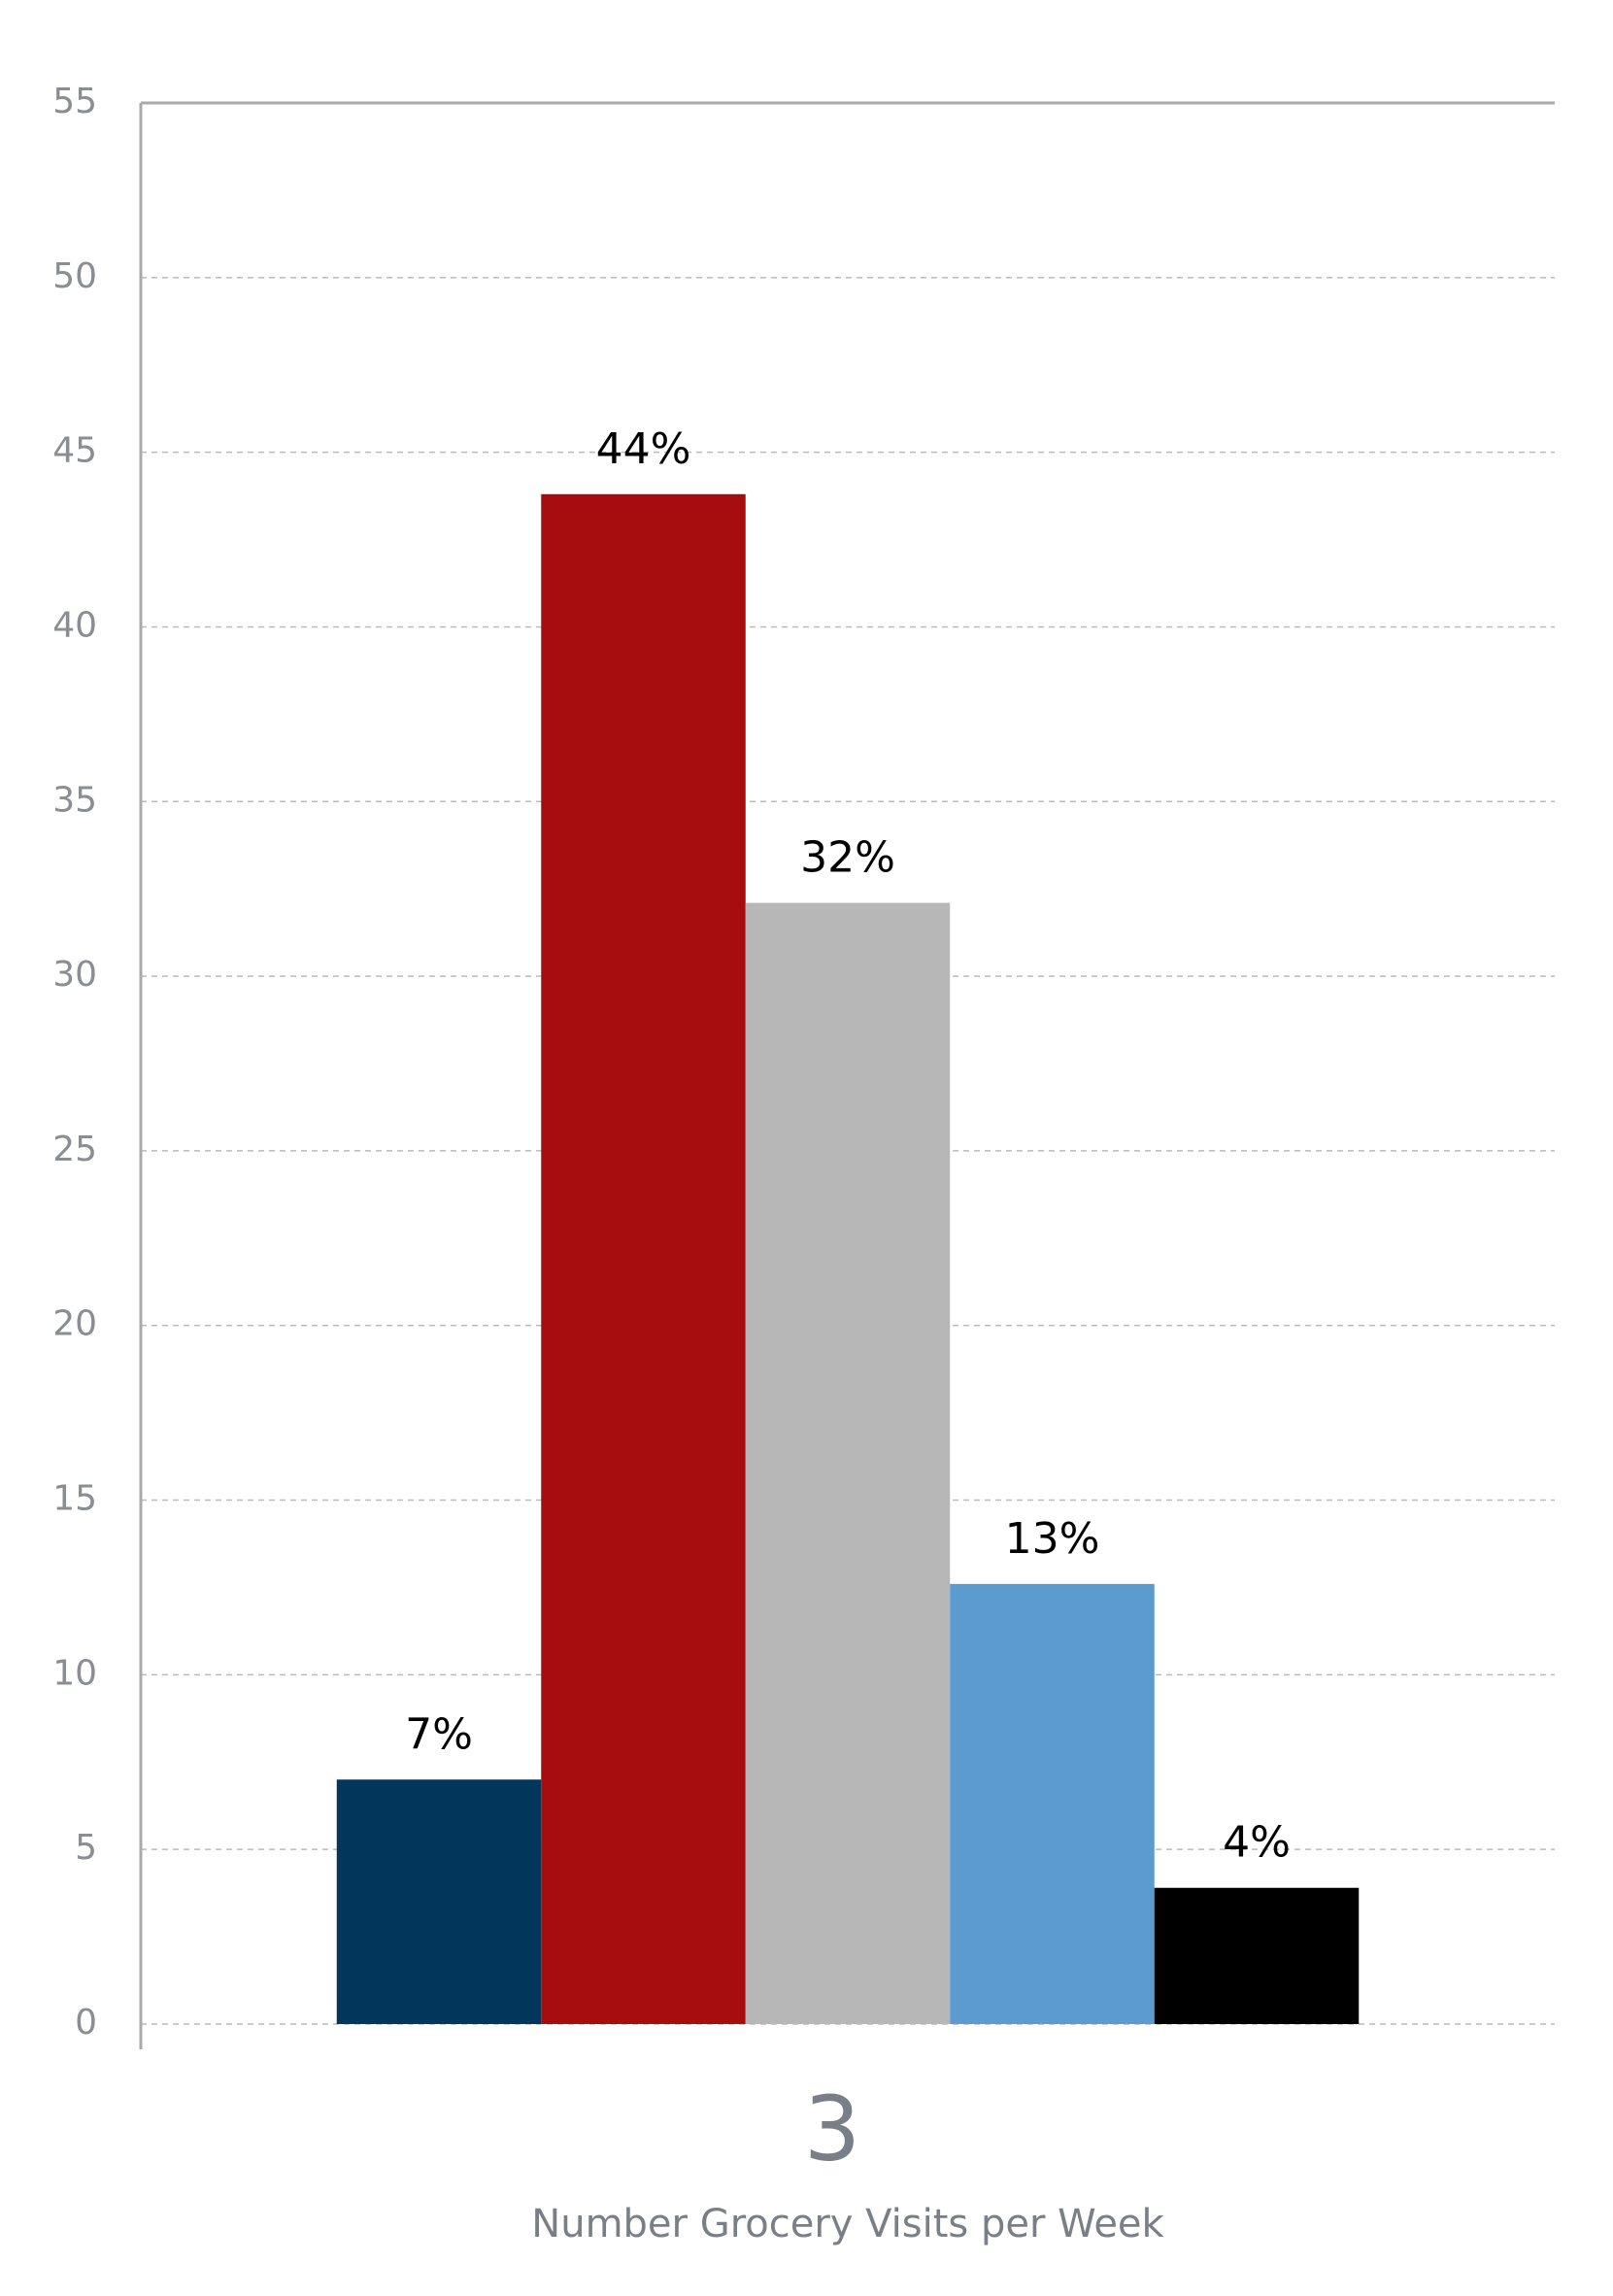  I want to click on data-label: 44%, so click(643, 449).